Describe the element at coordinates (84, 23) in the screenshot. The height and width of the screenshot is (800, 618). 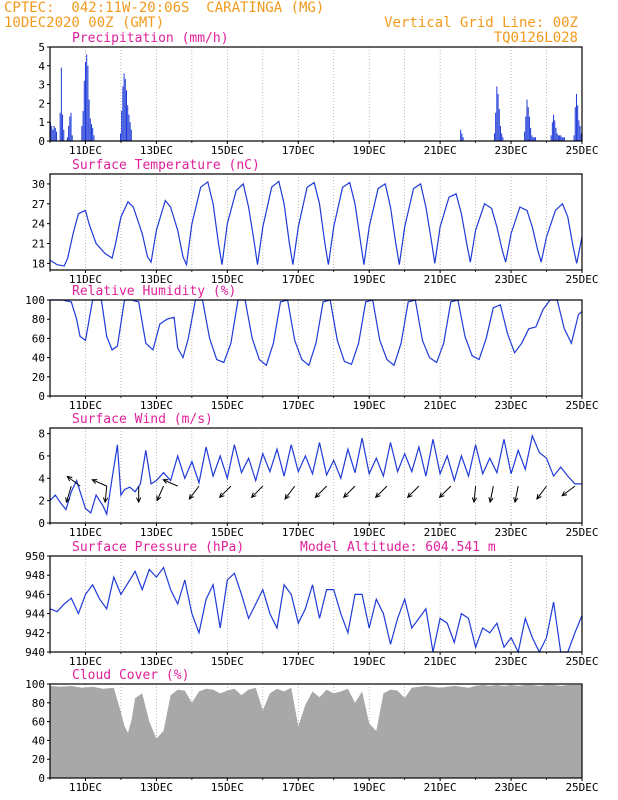
I see `header-run-date: 10DEC2020 00Z (GMT)` at that location.